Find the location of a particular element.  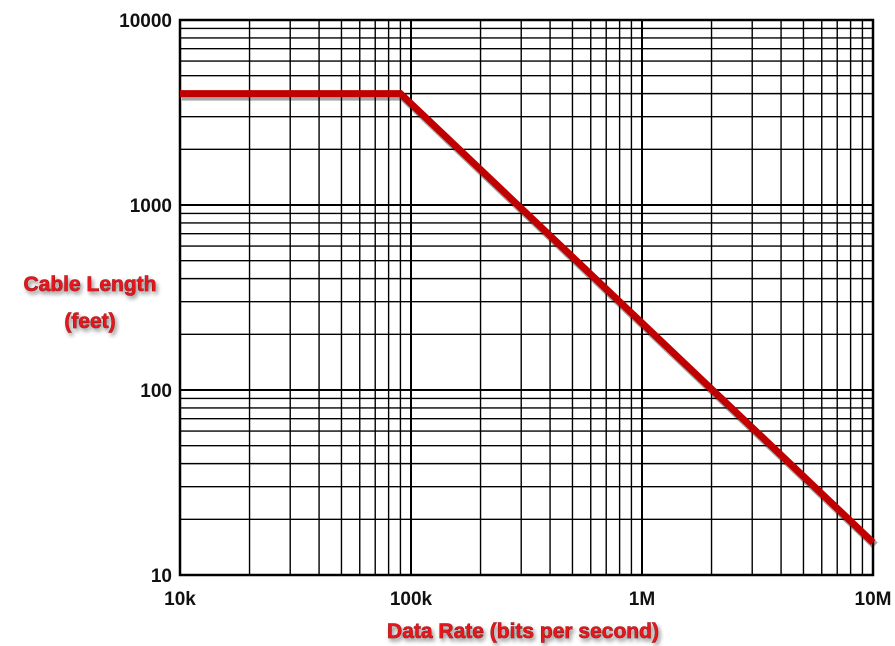

y-axis-title: Cable Length (feet) is located at coordinates (90, 303).